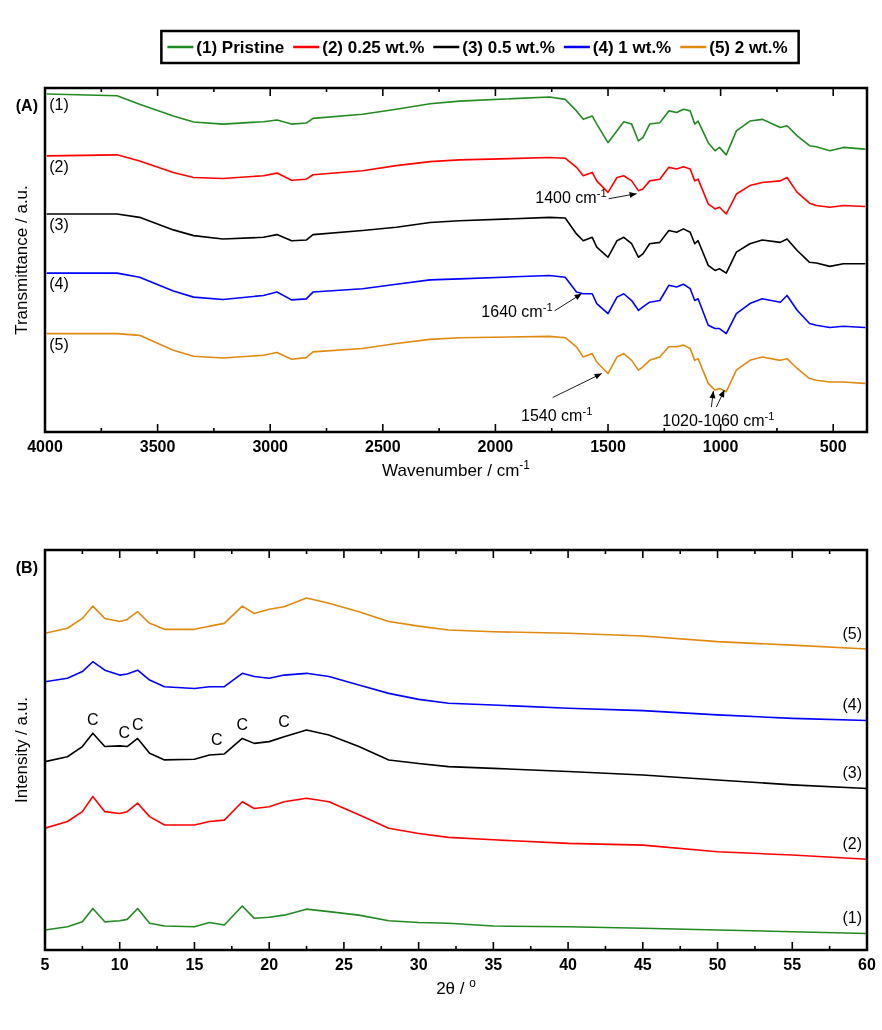  I want to click on legend-label: (2) 0.25 wt.%, so click(373, 47).